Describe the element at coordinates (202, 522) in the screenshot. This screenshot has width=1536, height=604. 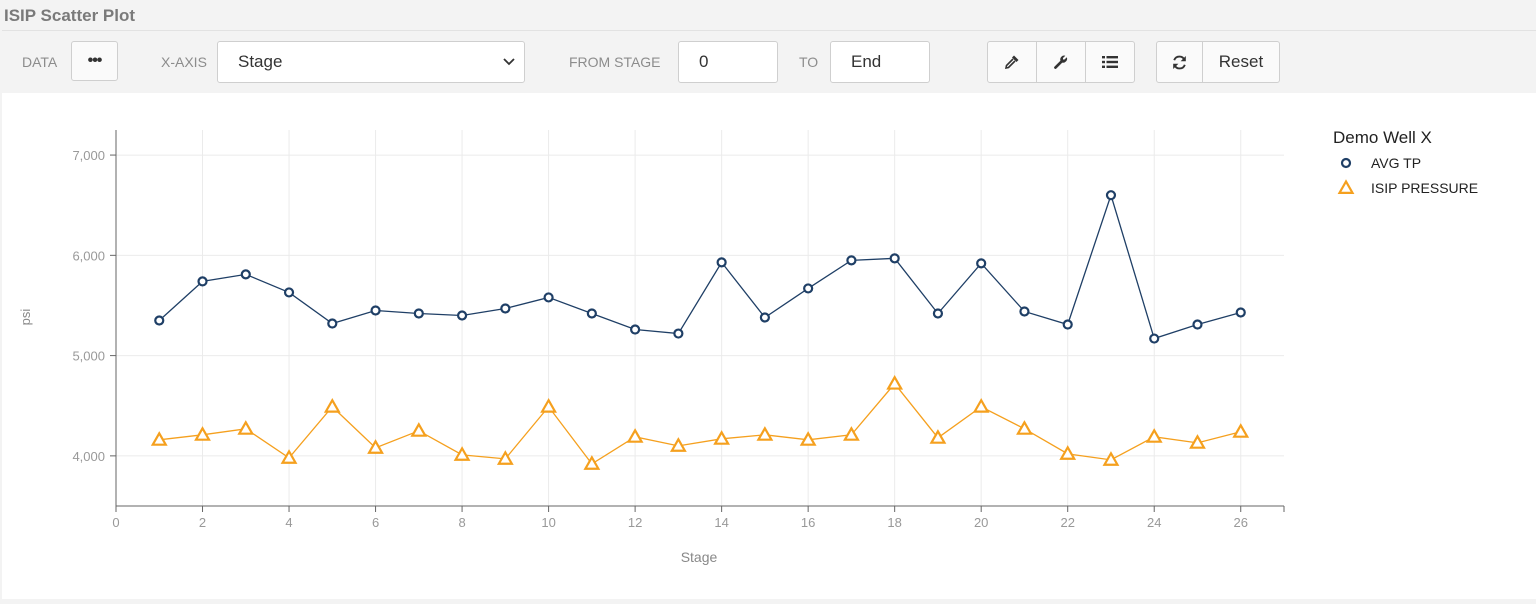
I see `x-tick-label: 2` at that location.